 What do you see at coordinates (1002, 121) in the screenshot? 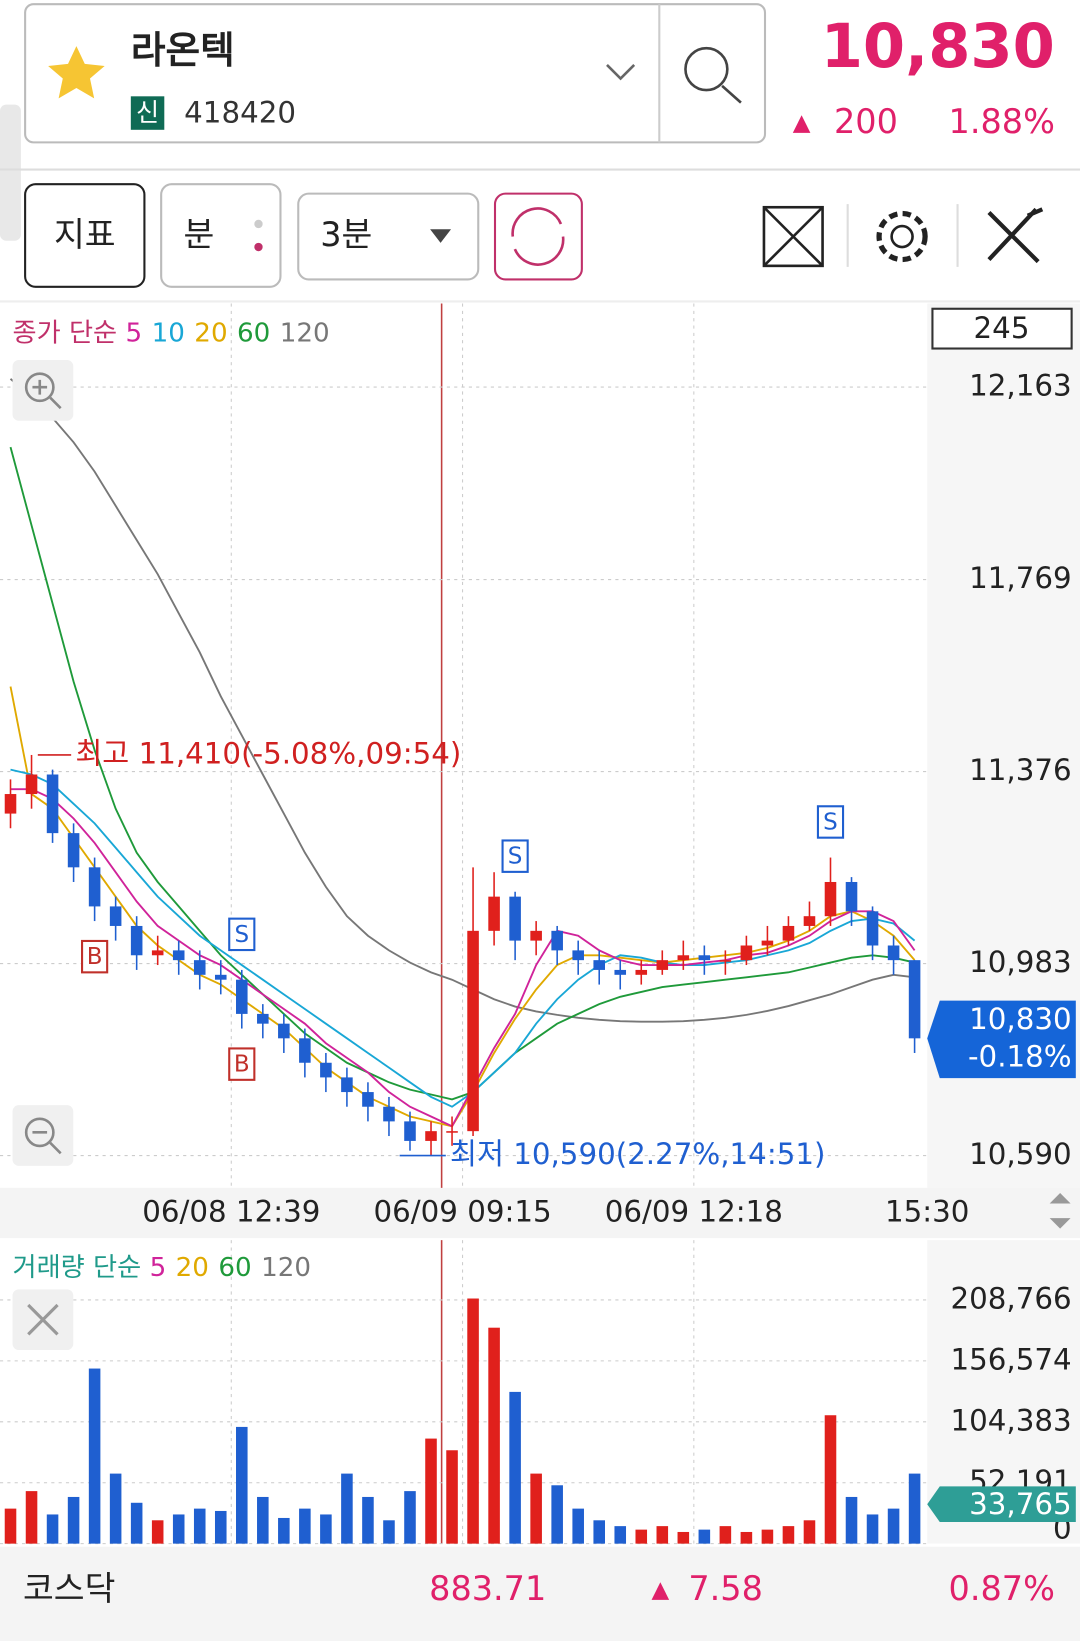
I see `price-change-pct: 1.88%` at bounding box center [1002, 121].